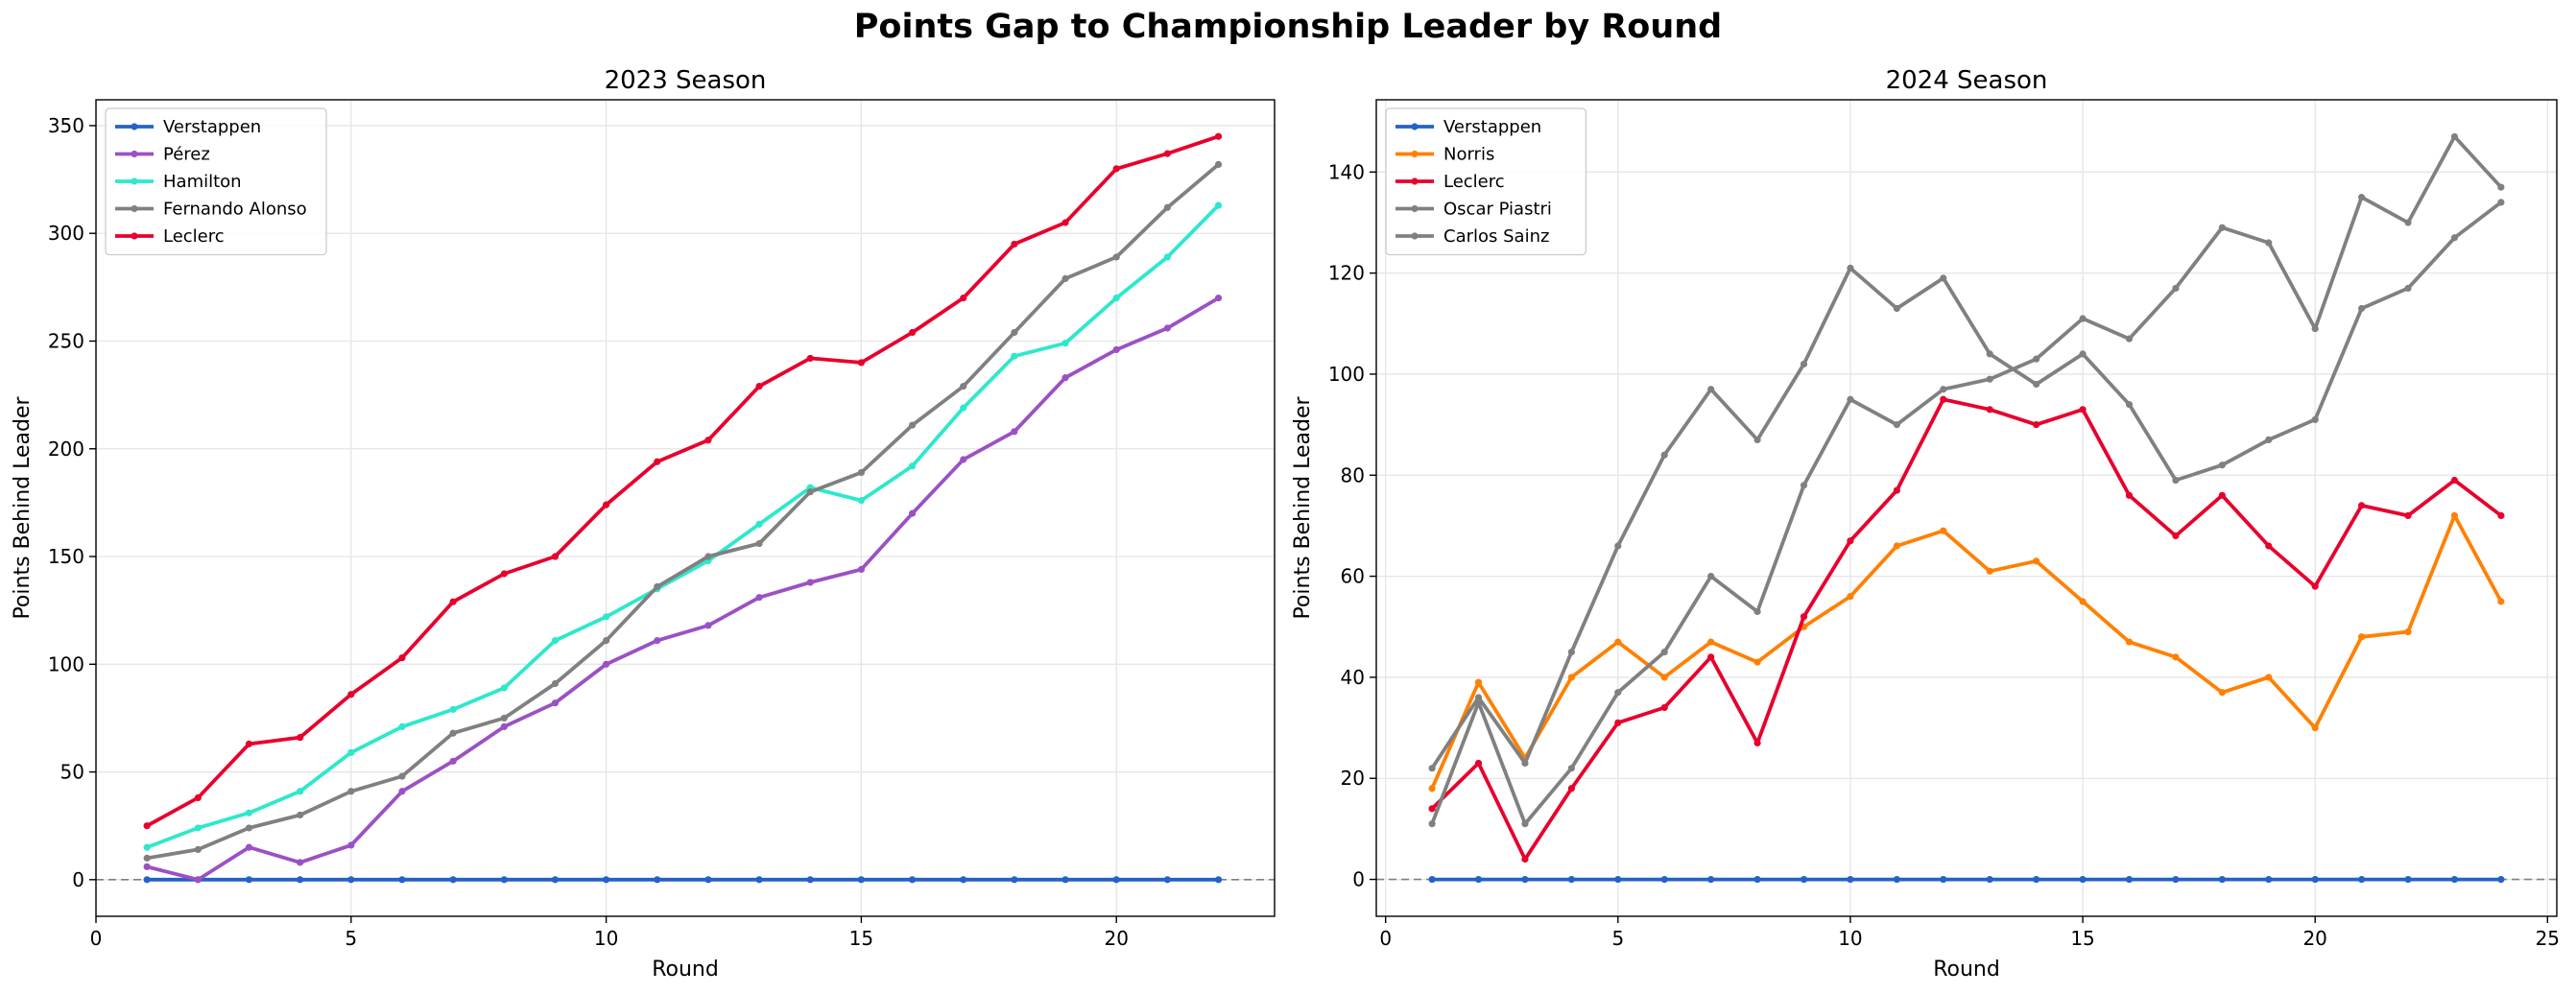  I want to click on y-axis-label: Points Behind Leader, so click(23, 508).